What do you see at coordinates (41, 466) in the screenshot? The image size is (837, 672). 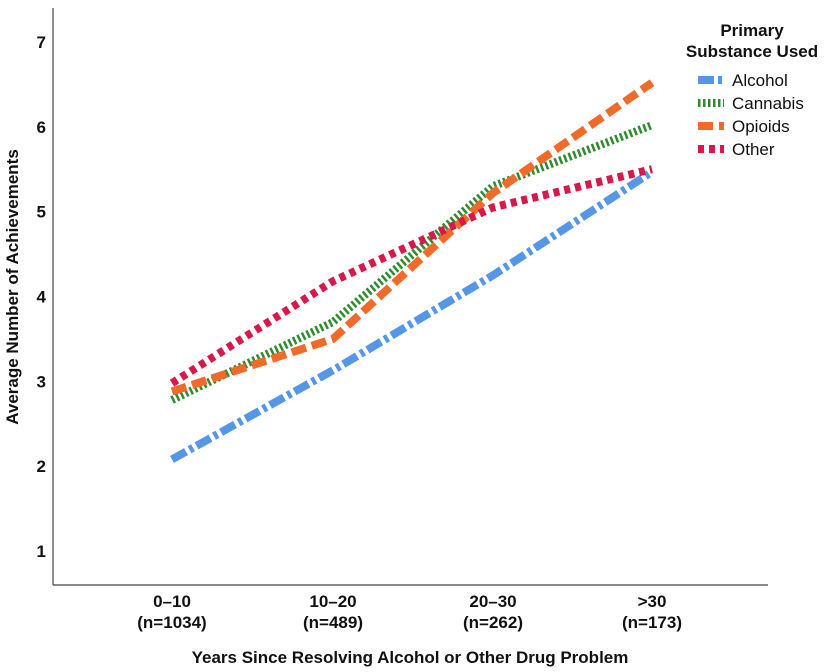 I see `y-tick-label: 2` at bounding box center [41, 466].